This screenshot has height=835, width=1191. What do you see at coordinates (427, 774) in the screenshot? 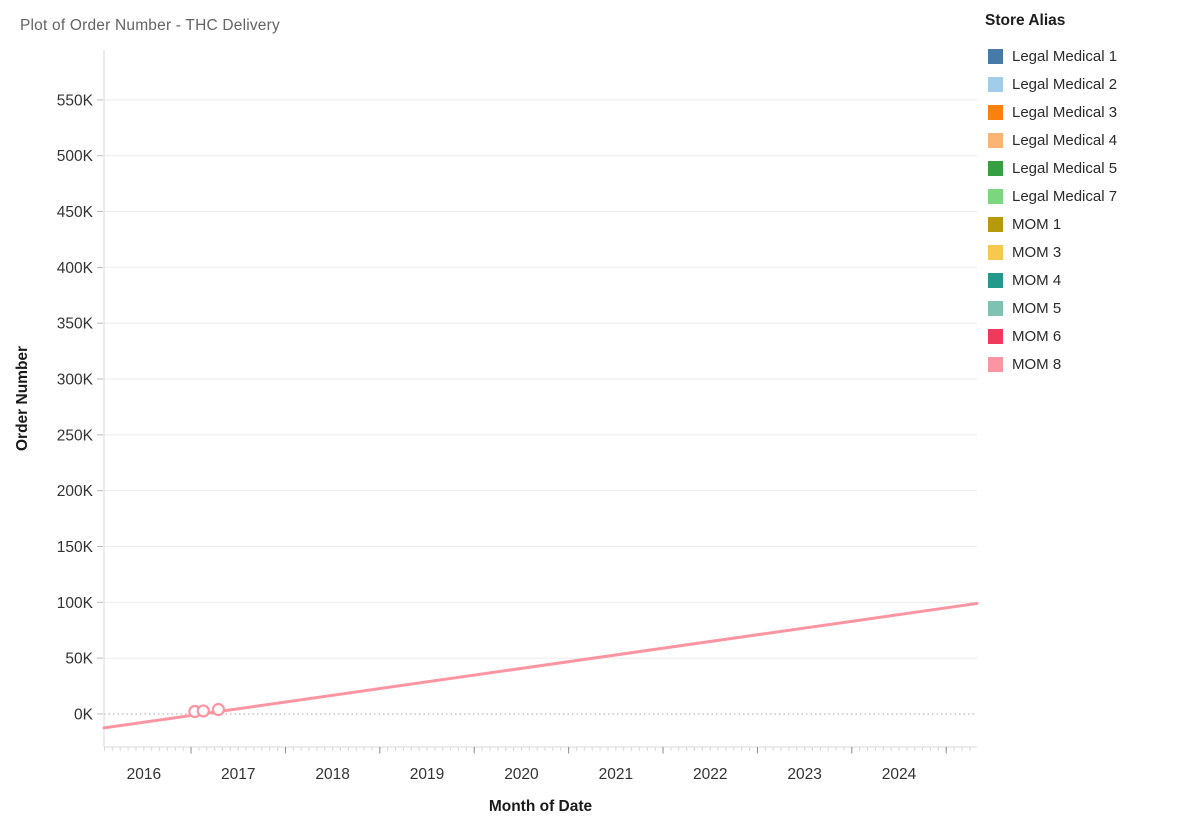
I see `x-tick-label: 2019` at bounding box center [427, 774].